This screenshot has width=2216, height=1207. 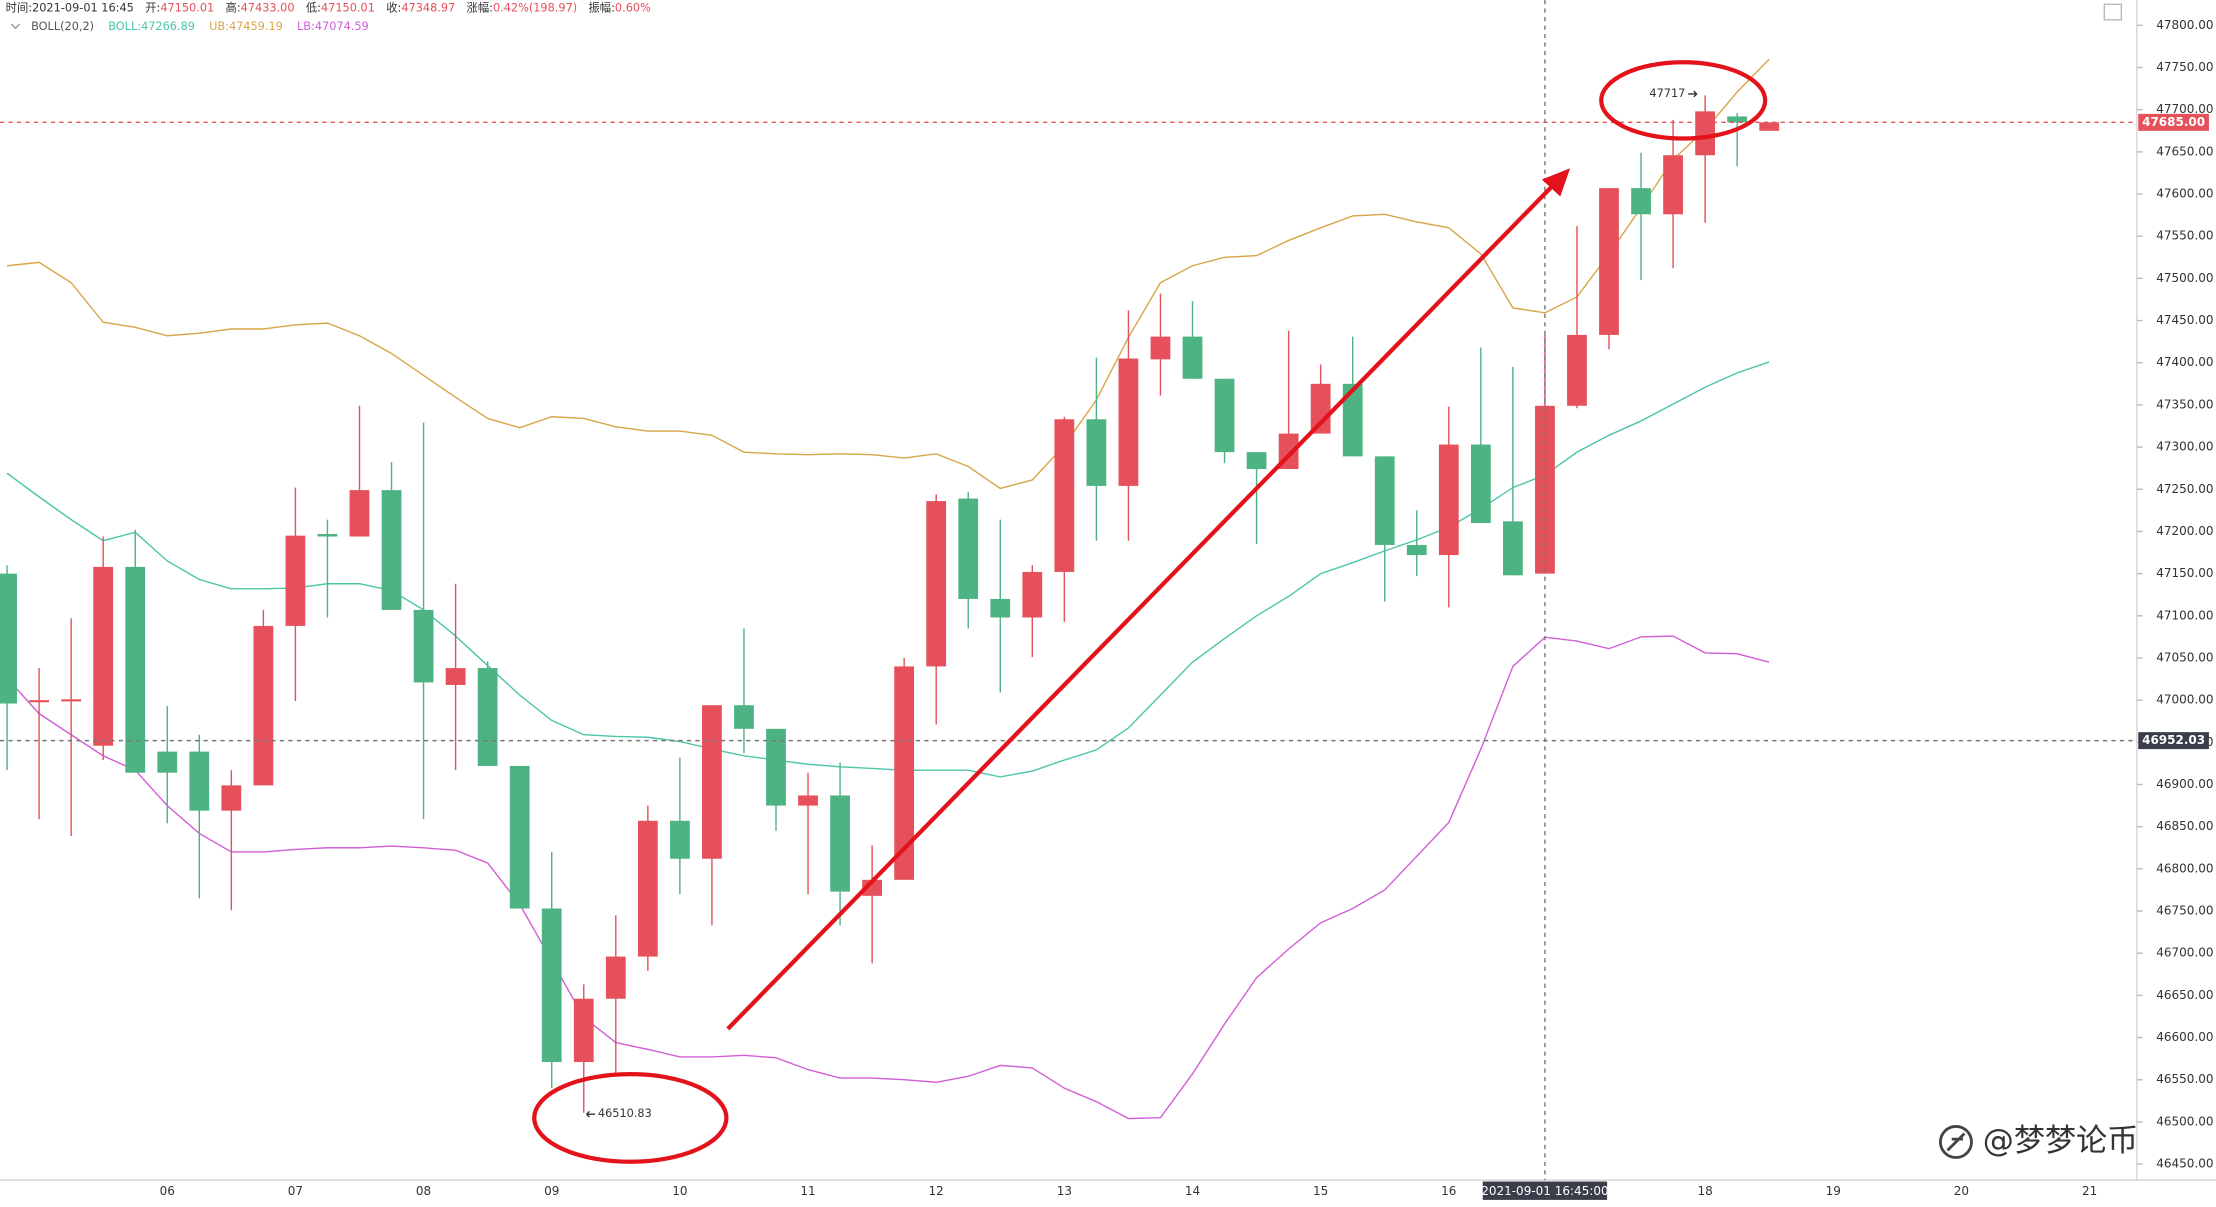 I want to click on legend-value: 47074.59, so click(x=342, y=26).